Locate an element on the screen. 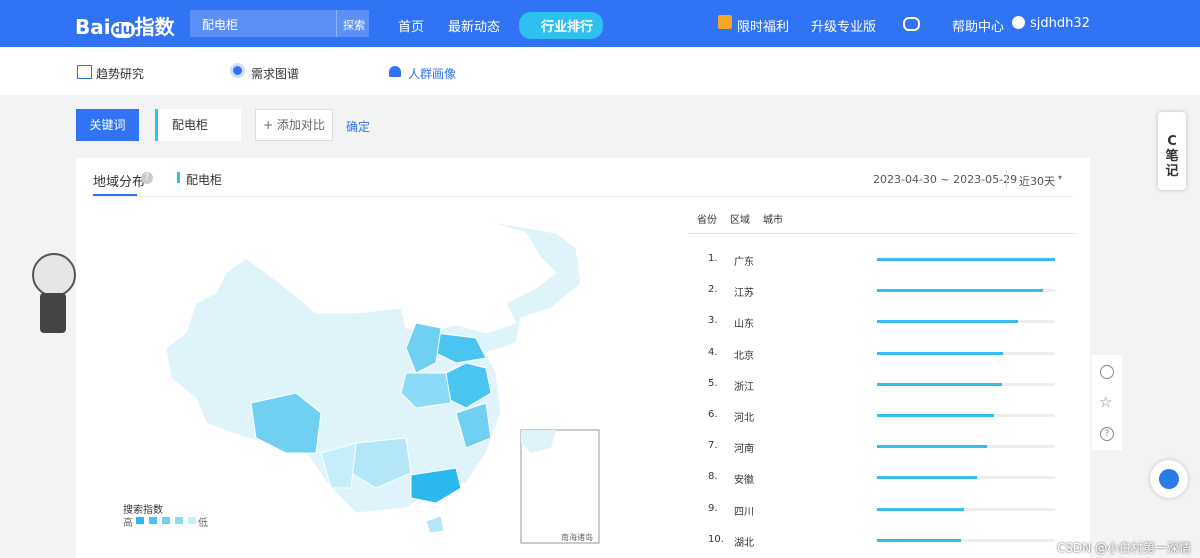 Image resolution: width=1200 pixels, height=558 pixels. nav-link: 最新动态 is located at coordinates (474, 27).